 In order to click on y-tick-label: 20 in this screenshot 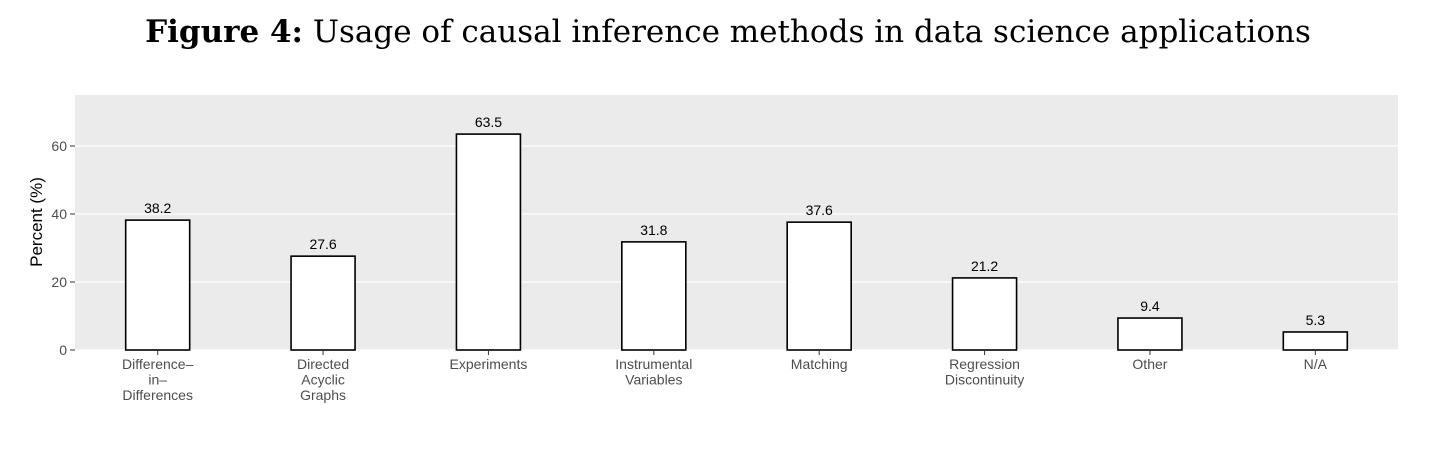, I will do `click(59, 282)`.